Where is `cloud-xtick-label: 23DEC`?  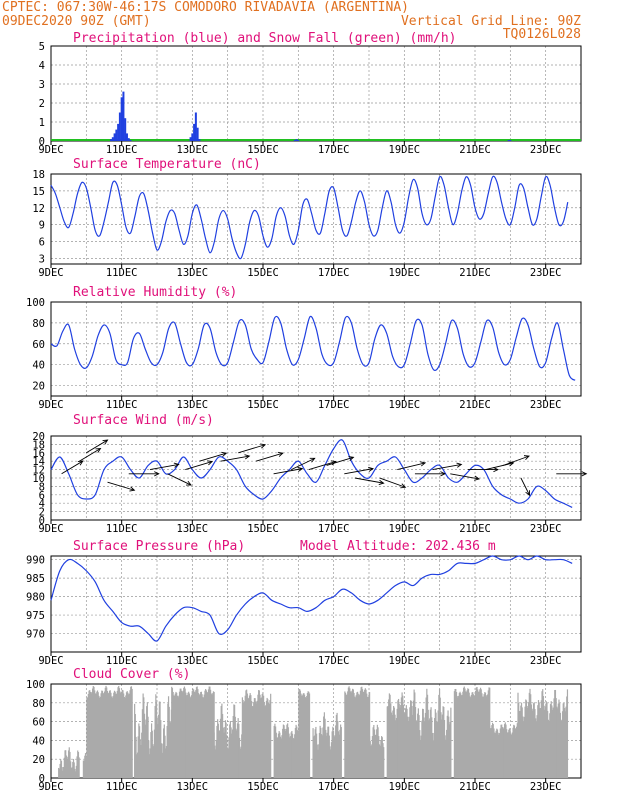
cloud-xtick-label: 23DEC is located at coordinates (546, 787).